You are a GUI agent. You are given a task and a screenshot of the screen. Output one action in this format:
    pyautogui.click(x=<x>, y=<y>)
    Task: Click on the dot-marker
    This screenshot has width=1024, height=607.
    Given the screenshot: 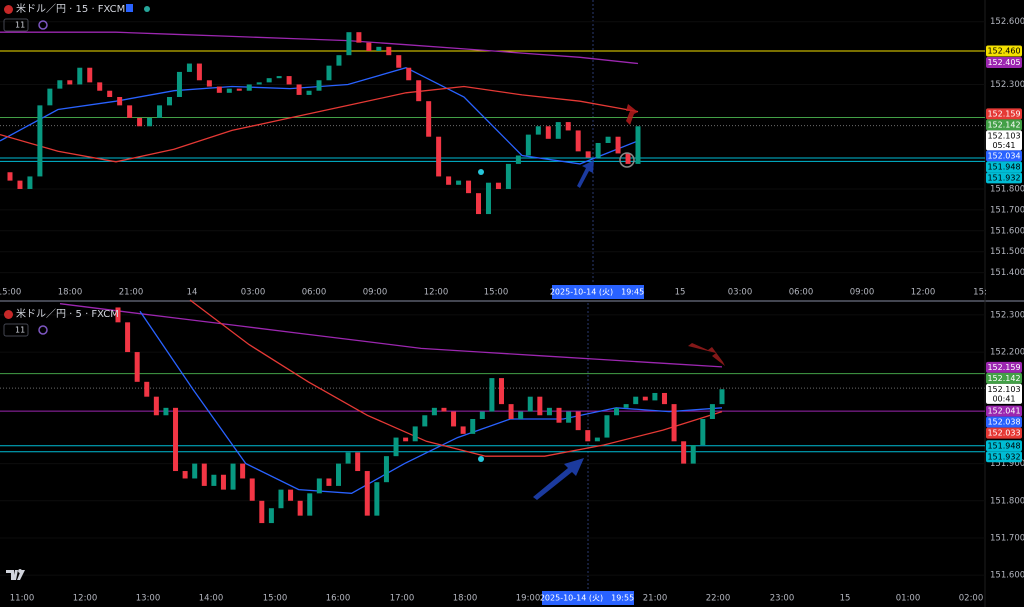 What is the action you would take?
    pyautogui.click(x=481, y=172)
    